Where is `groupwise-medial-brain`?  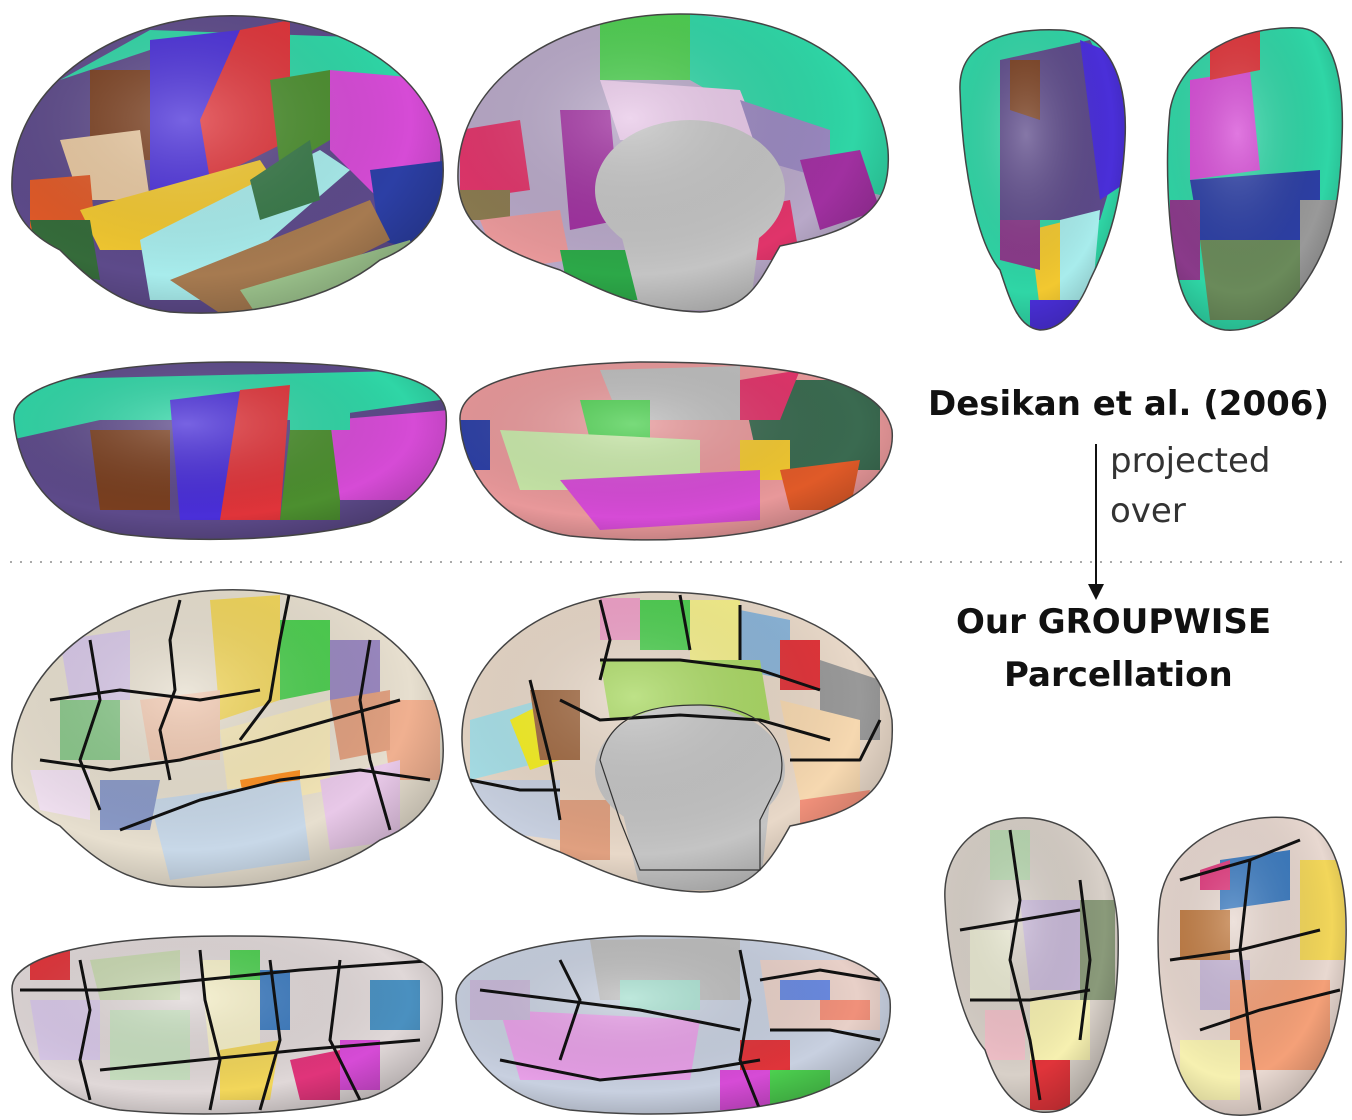 groupwise-medial-brain is located at coordinates (677, 742).